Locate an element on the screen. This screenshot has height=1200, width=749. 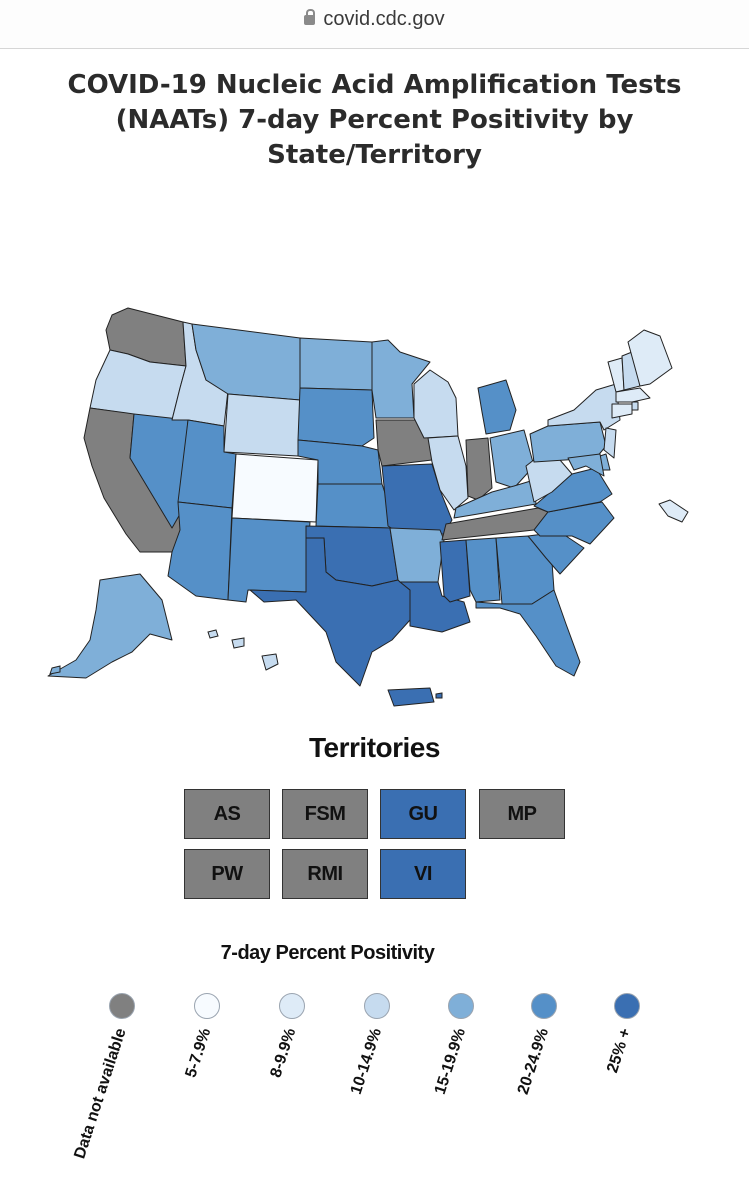
state-al is located at coordinates (483, 570).